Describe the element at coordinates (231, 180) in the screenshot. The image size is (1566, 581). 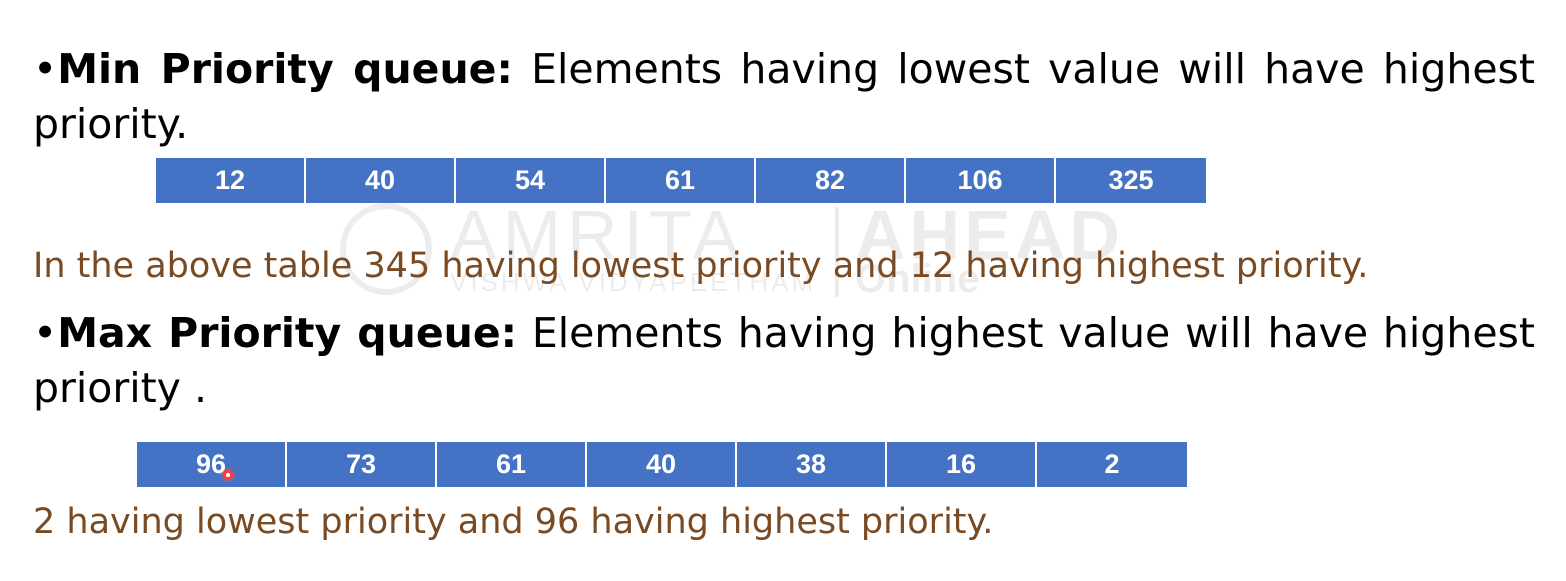
I see `array-cell: 12` at that location.